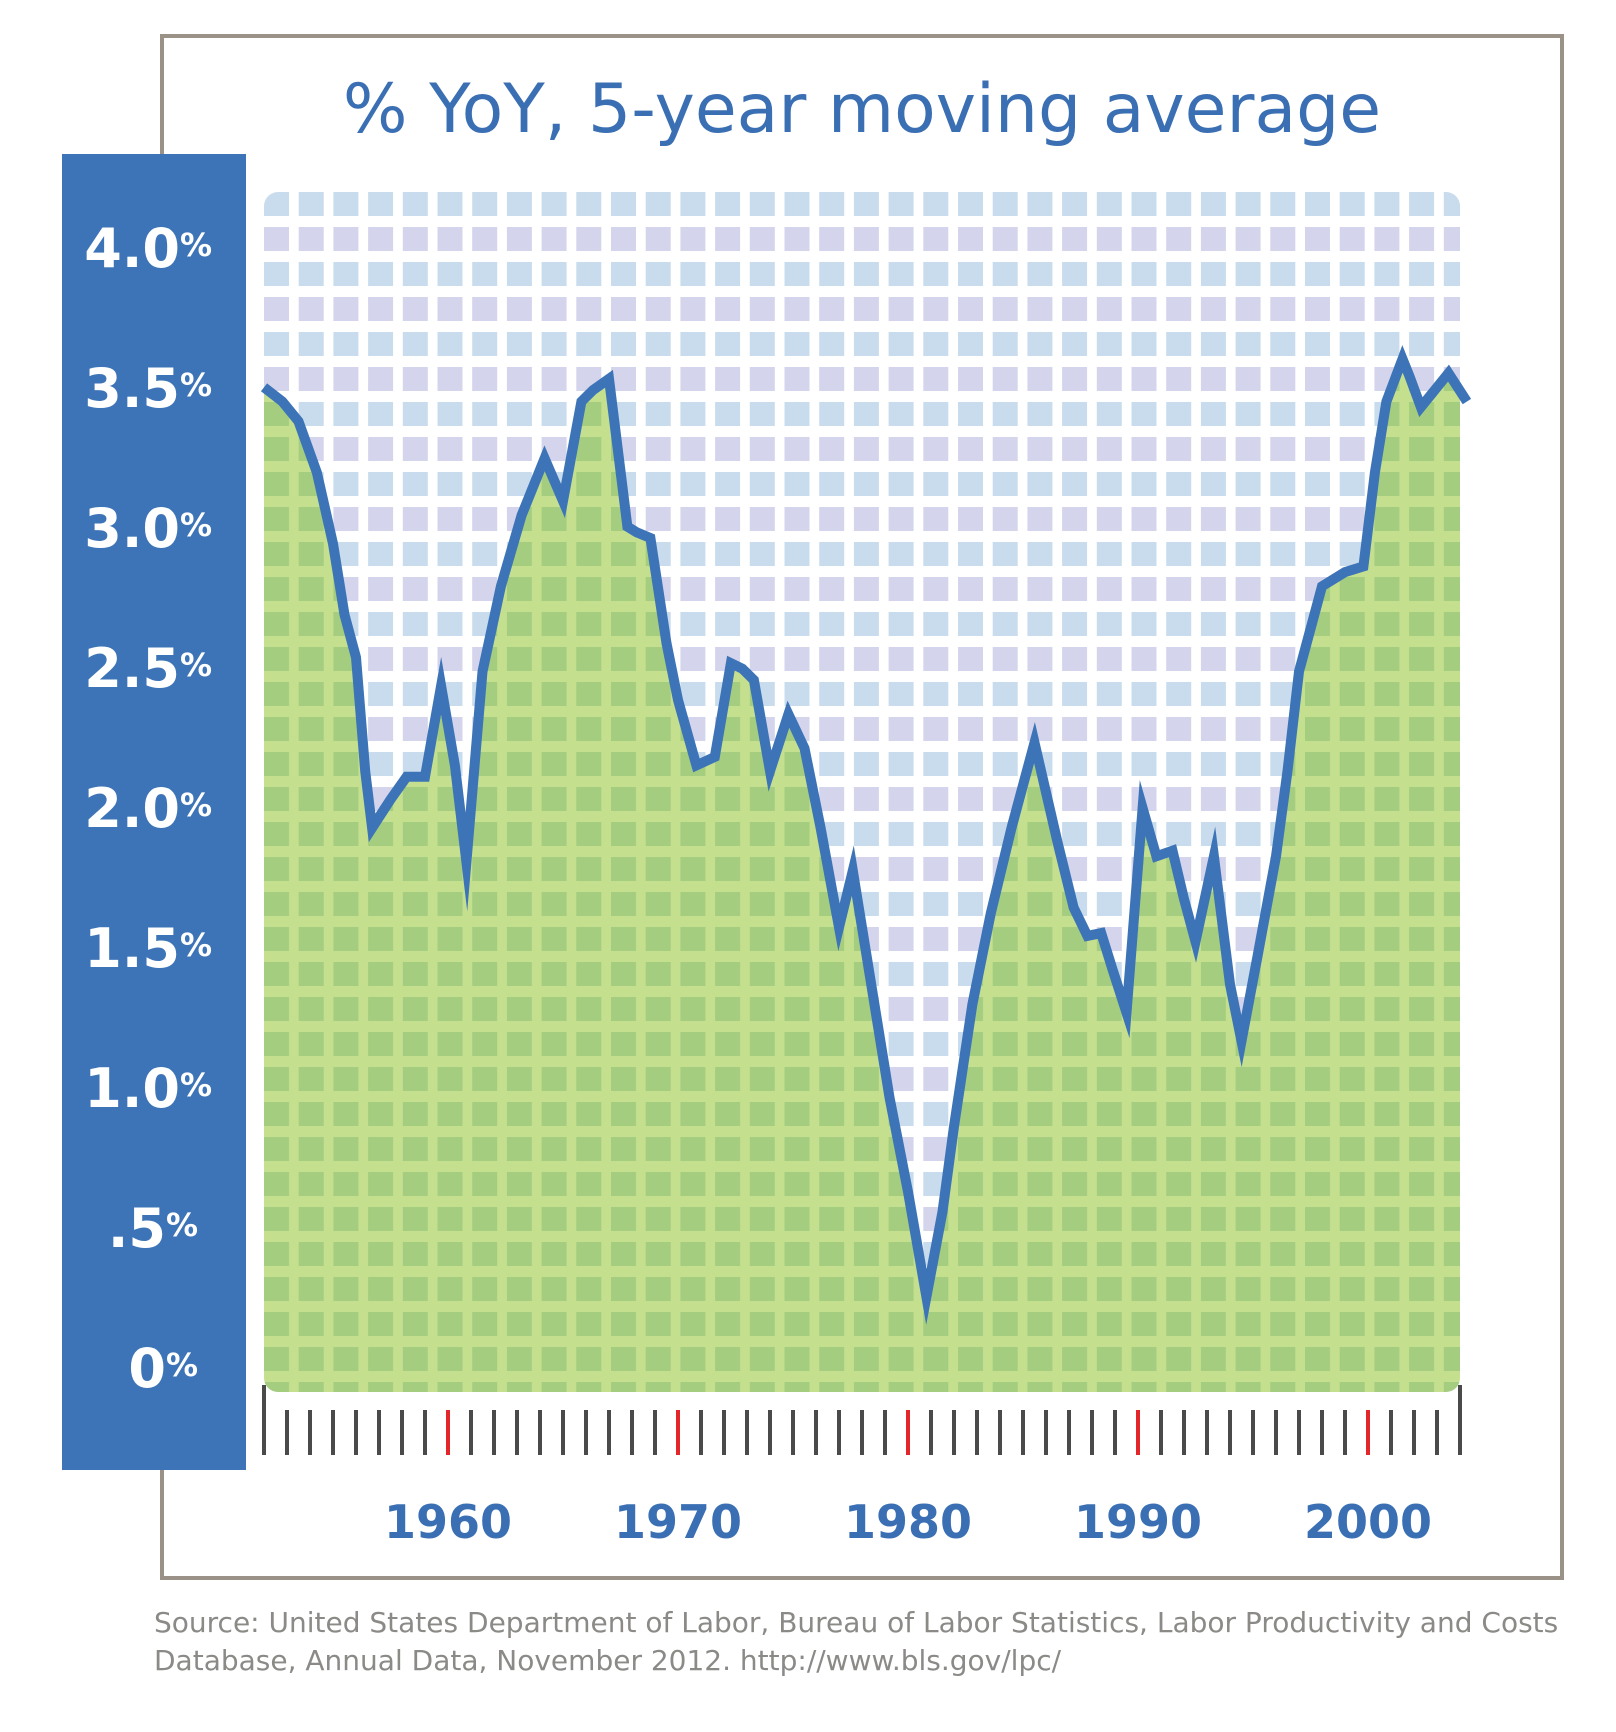 This screenshot has height=1732, width=1616. What do you see at coordinates (501, 586) in the screenshot?
I see `data-point-1962.3` at bounding box center [501, 586].